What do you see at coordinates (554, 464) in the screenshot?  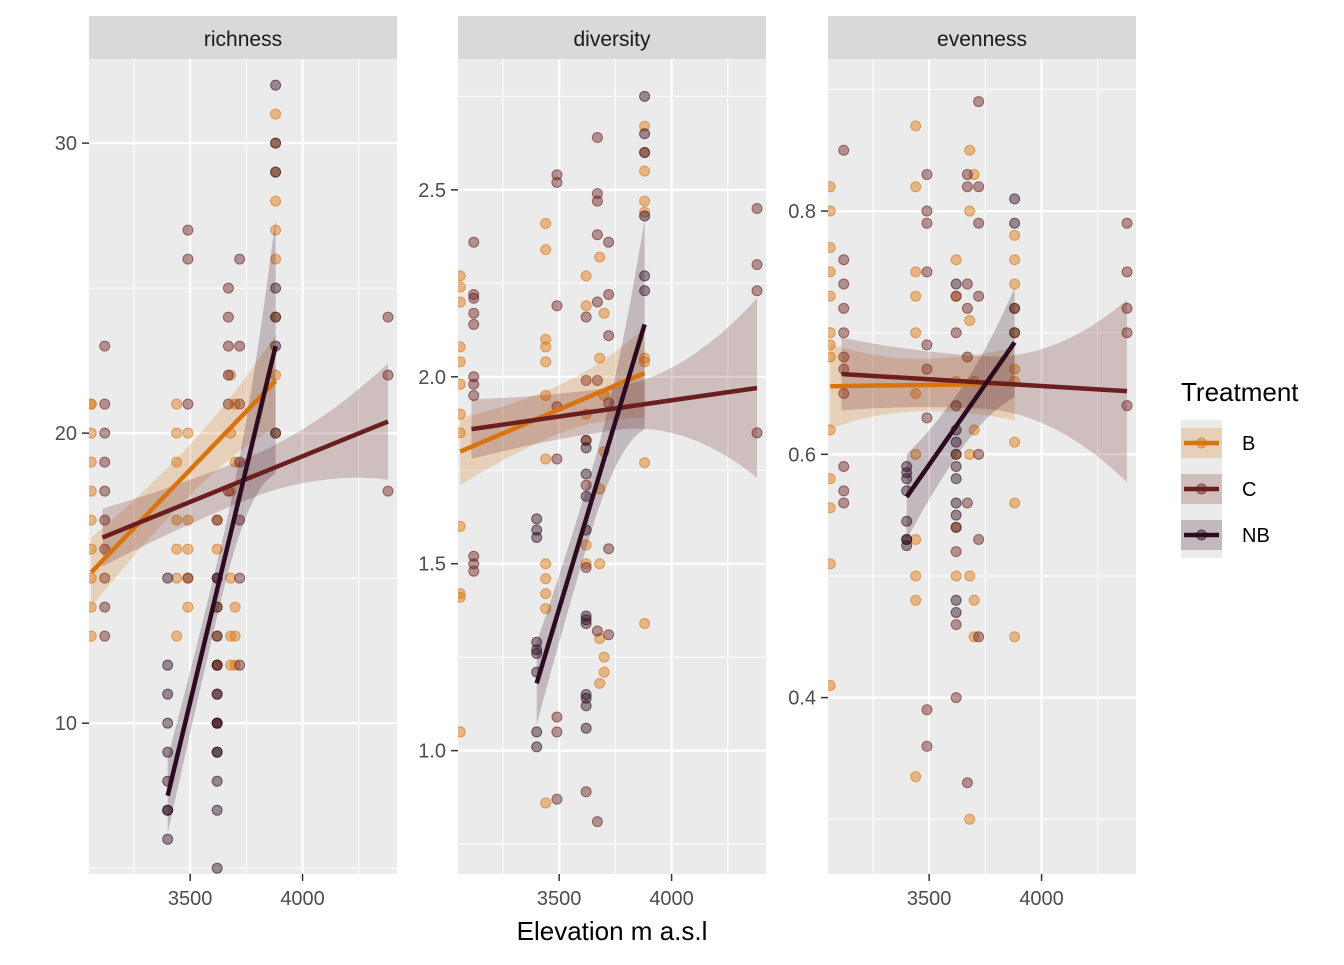 I see `points-B` at bounding box center [554, 464].